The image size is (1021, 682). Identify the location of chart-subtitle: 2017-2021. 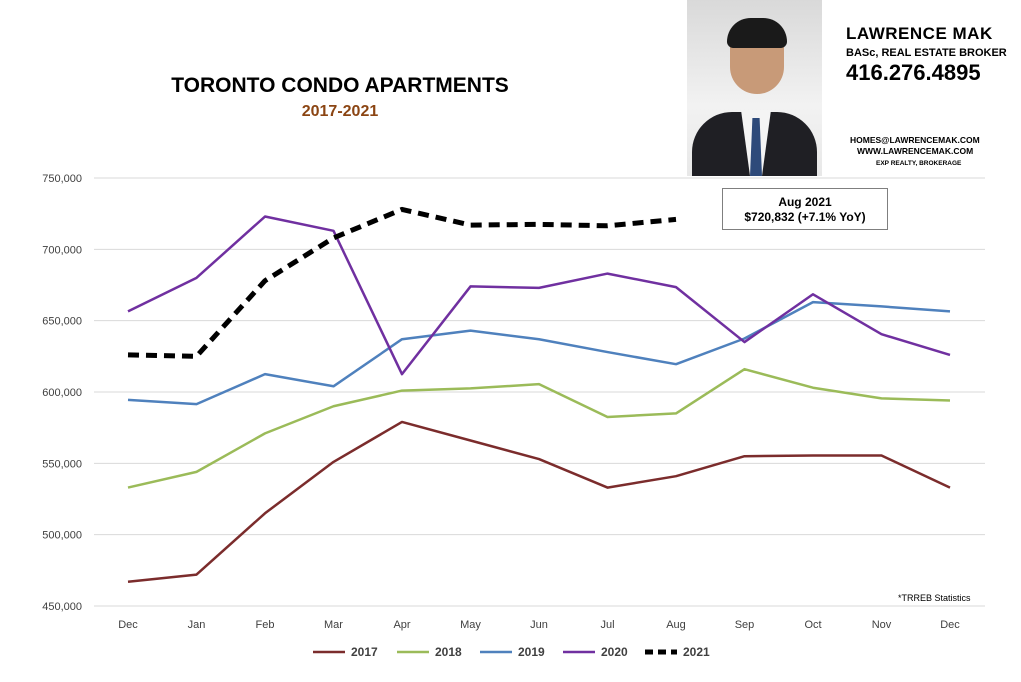
(340, 111).